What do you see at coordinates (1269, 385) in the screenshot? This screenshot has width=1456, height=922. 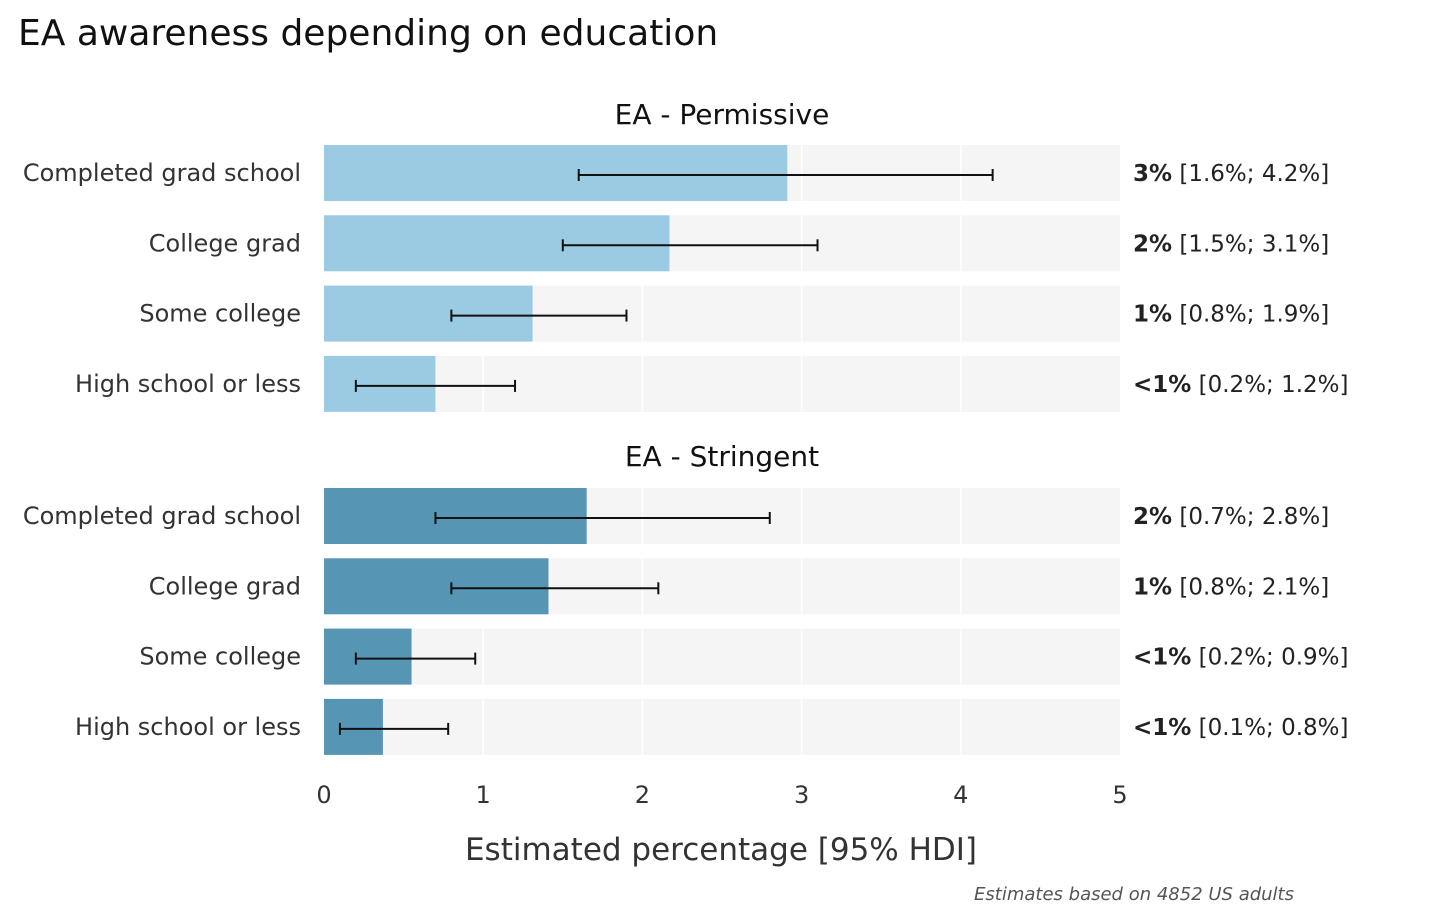 I see `ci-interval: [0.2%; 1.2%]` at bounding box center [1269, 385].